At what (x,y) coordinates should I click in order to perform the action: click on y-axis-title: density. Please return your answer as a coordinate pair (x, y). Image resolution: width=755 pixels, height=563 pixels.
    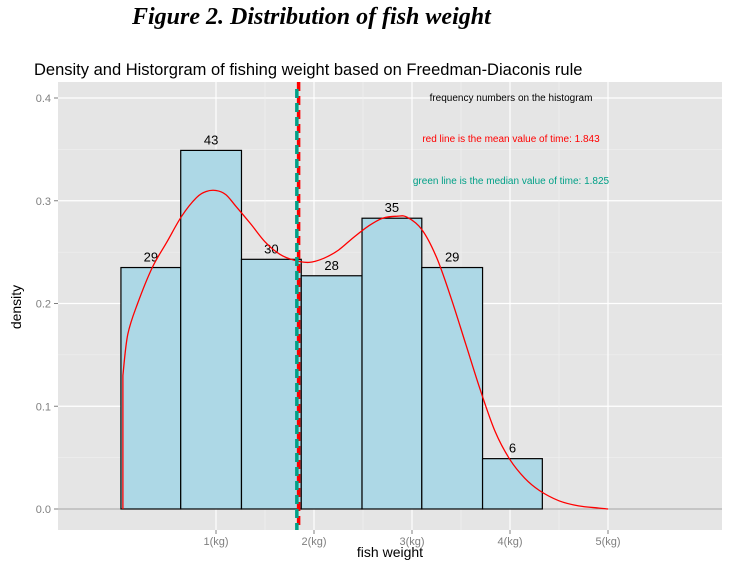
    Looking at the image, I should click on (16, 307).